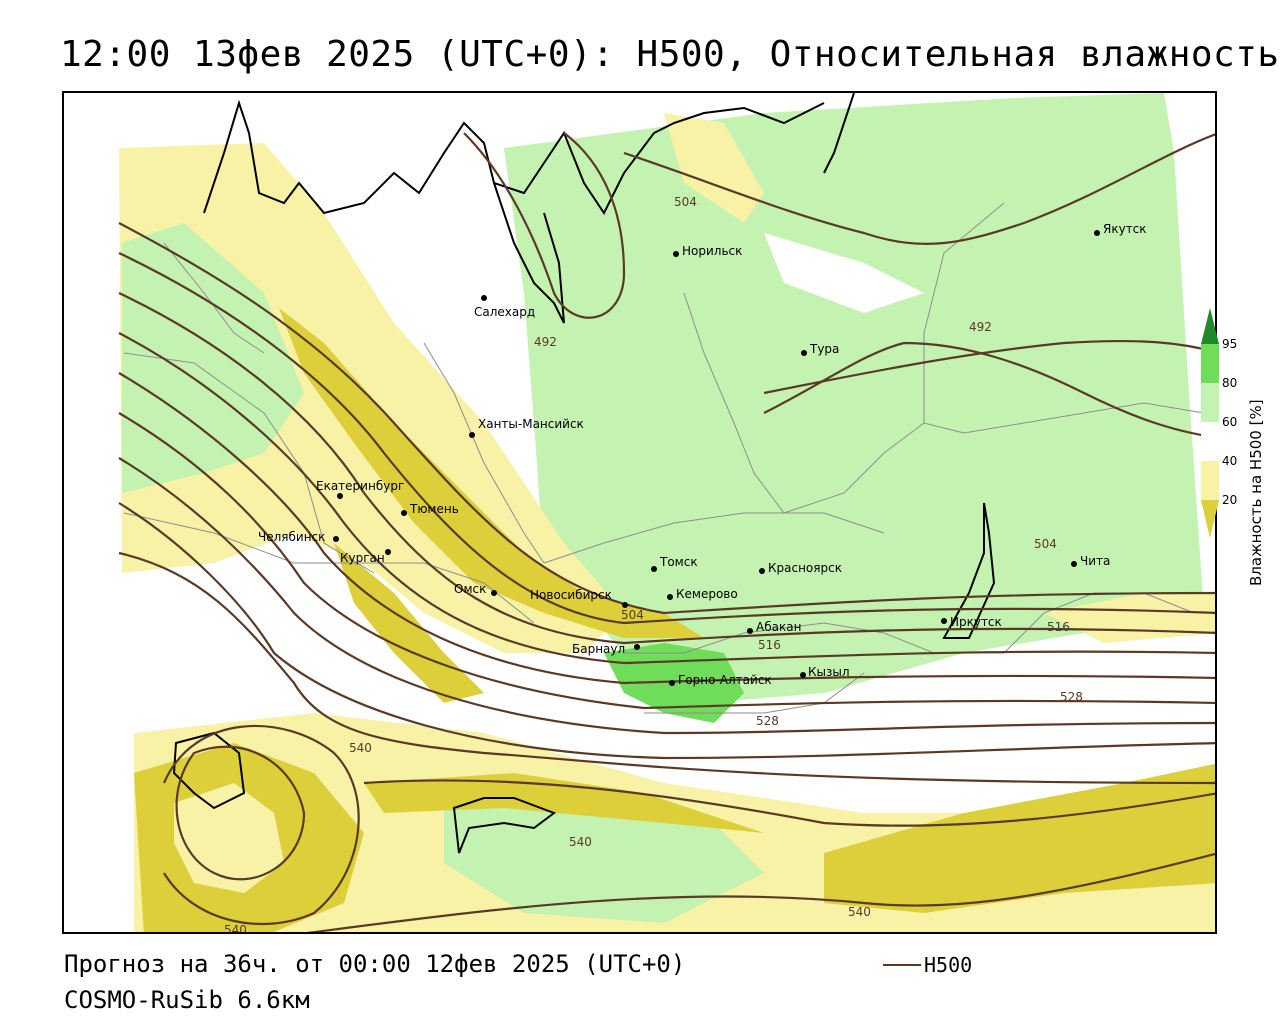 The height and width of the screenshot is (1024, 1280). I want to click on city-label: Ханты-Мансийск, so click(531, 424).